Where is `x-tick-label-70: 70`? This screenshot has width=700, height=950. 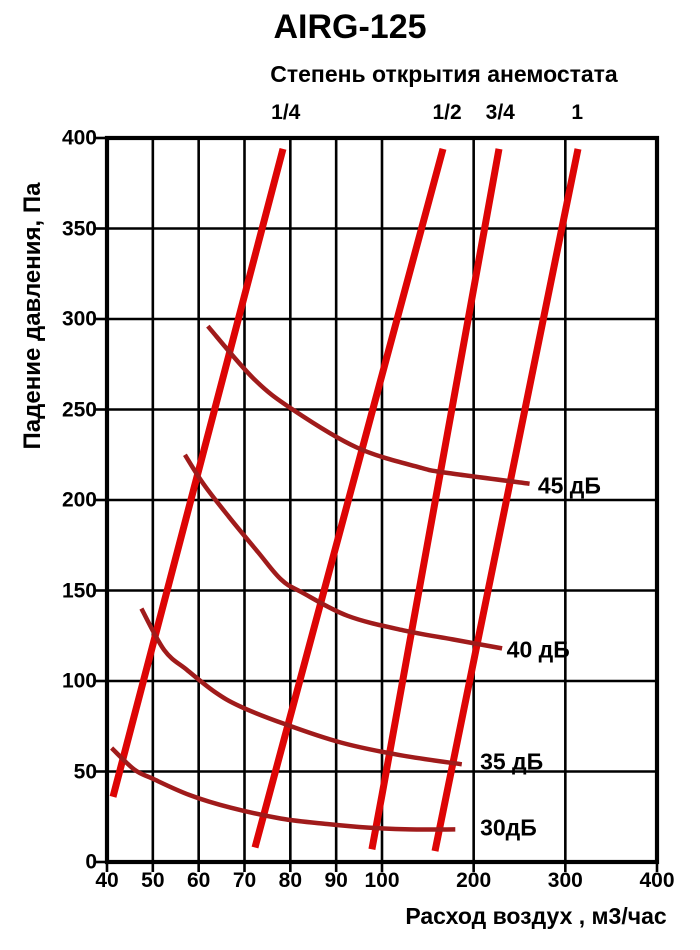 x-tick-label-70: 70 is located at coordinates (244, 880).